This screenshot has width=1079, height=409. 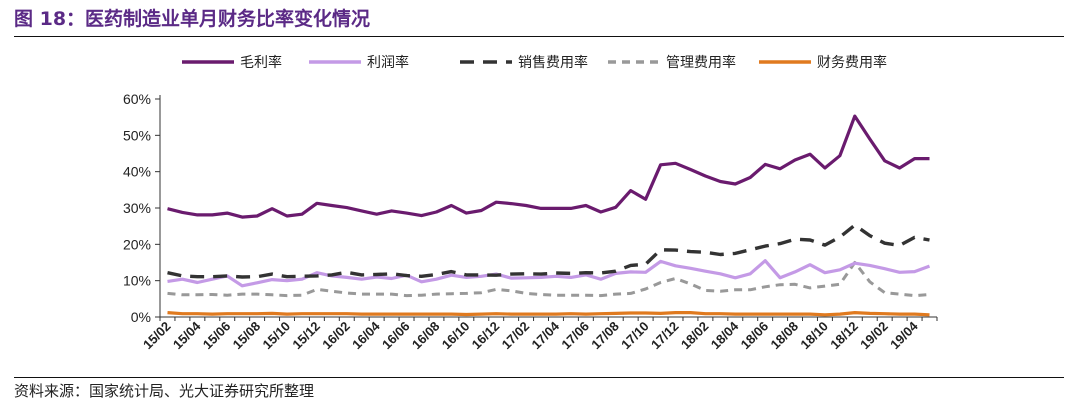 I want to click on series-4-line, so click(x=548, y=279).